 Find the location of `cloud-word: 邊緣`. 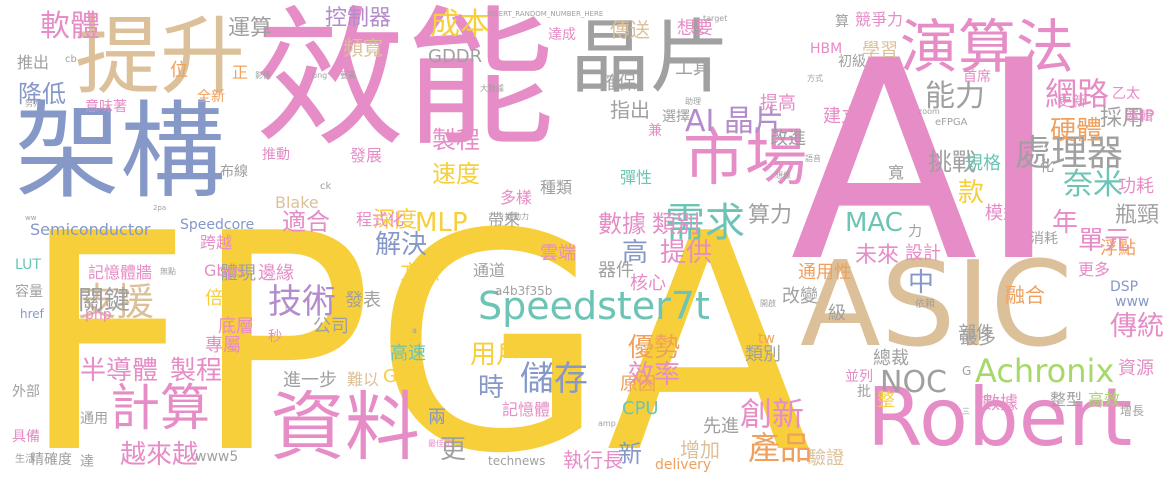

cloud-word: 邊緣 is located at coordinates (276, 273).